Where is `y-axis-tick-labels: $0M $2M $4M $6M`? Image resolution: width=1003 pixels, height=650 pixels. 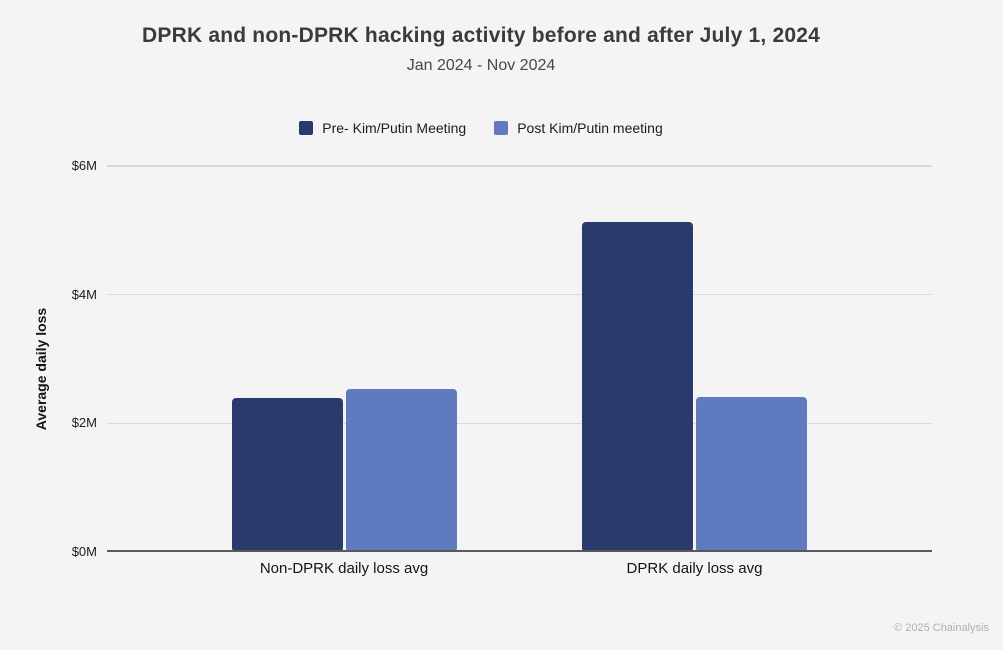 y-axis-tick-labels: $0M $2M $4M $6M is located at coordinates (48, 358).